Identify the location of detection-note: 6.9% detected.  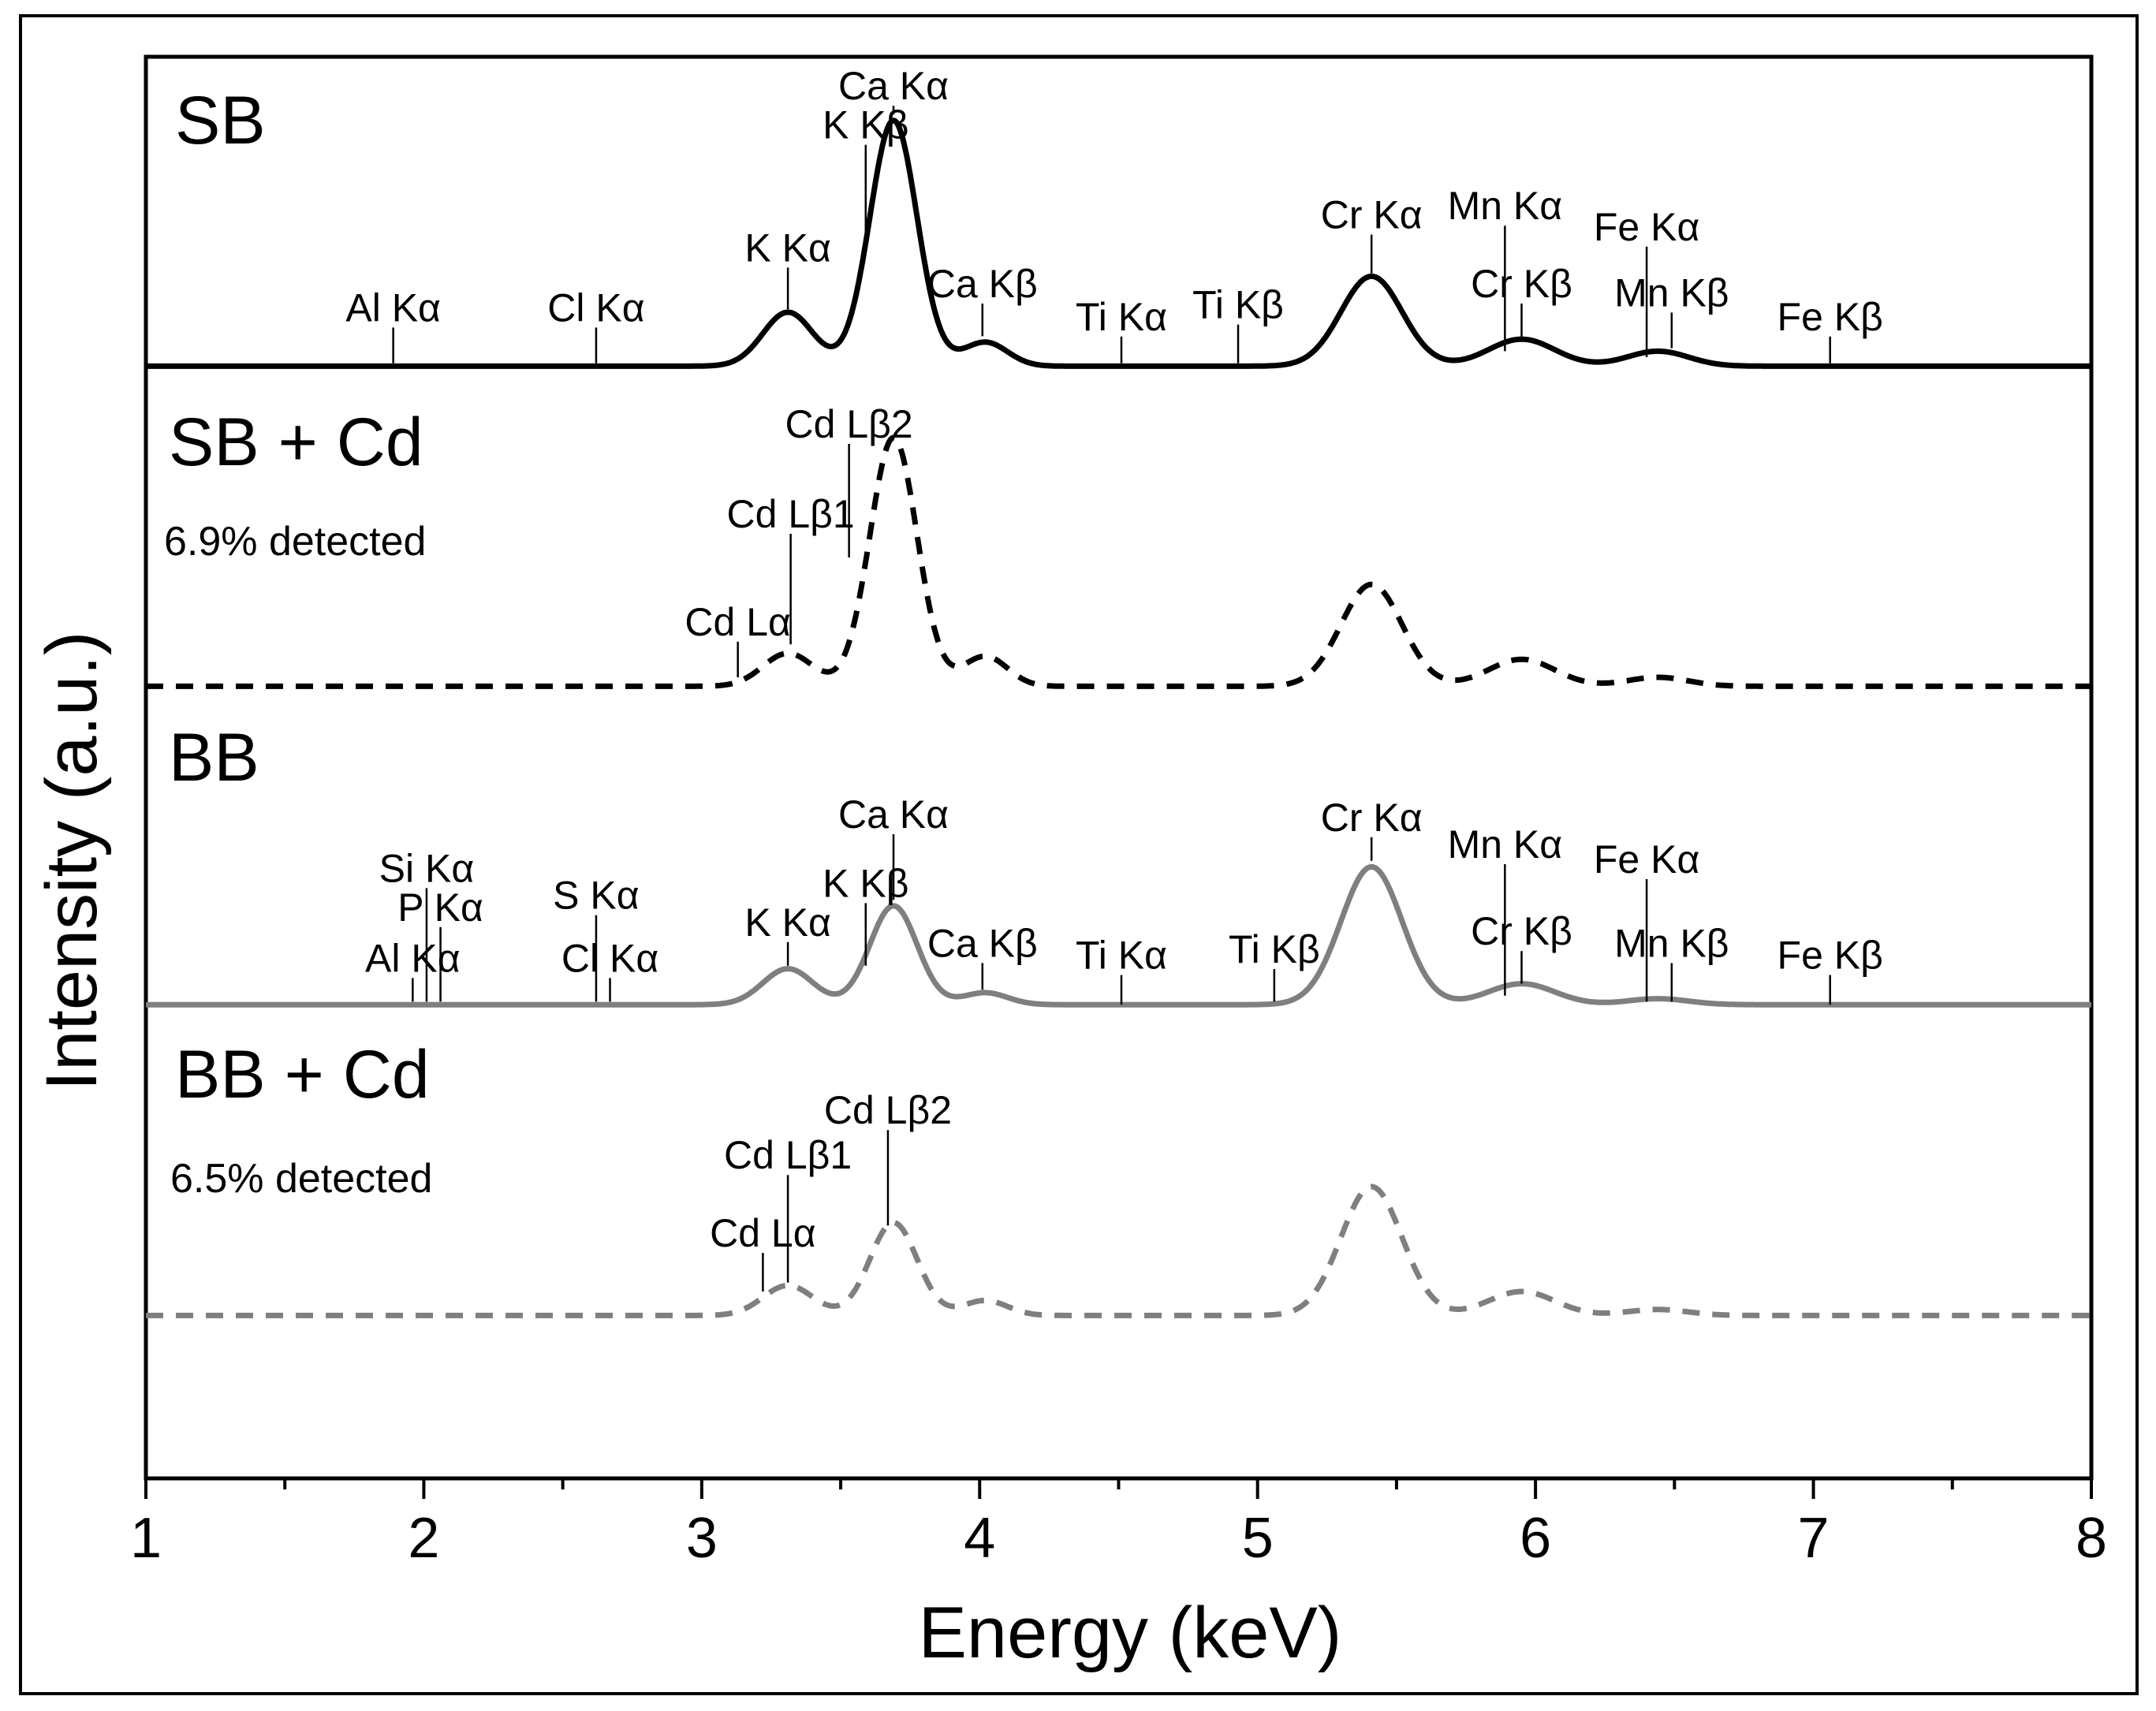
(295, 542).